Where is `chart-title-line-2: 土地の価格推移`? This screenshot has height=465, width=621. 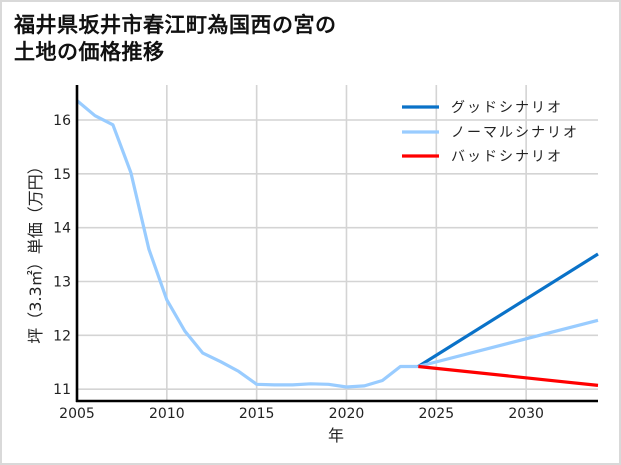
chart-title-line-2: 土地の価格推移 is located at coordinates (89, 52).